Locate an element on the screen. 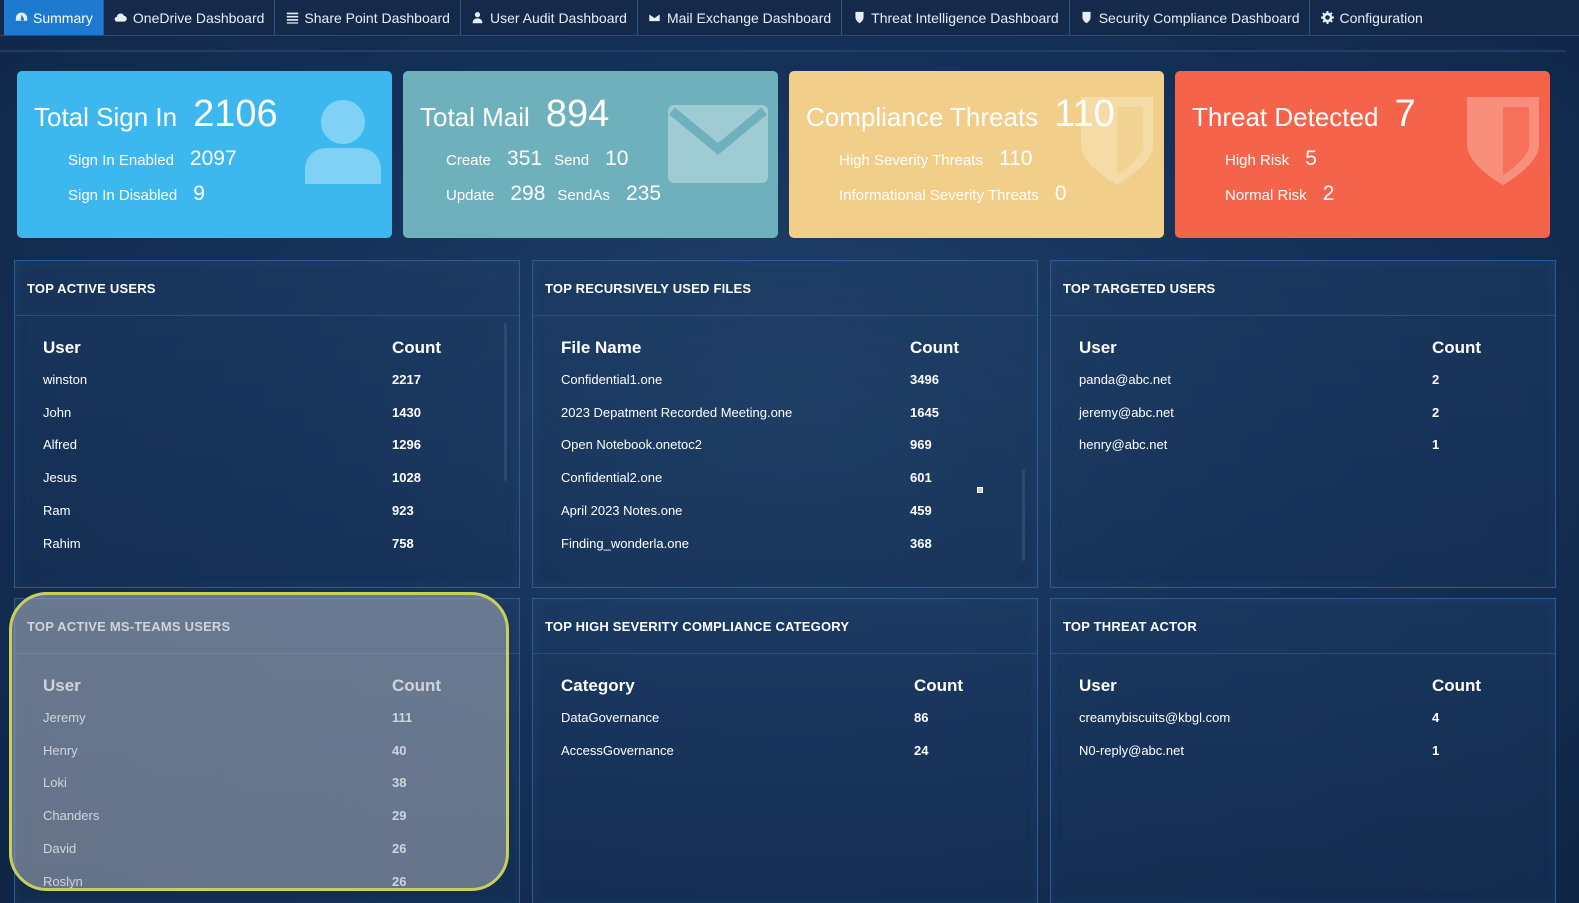 The height and width of the screenshot is (903, 1579). table-row: Confidential1.one 3496 is located at coordinates (776, 379).